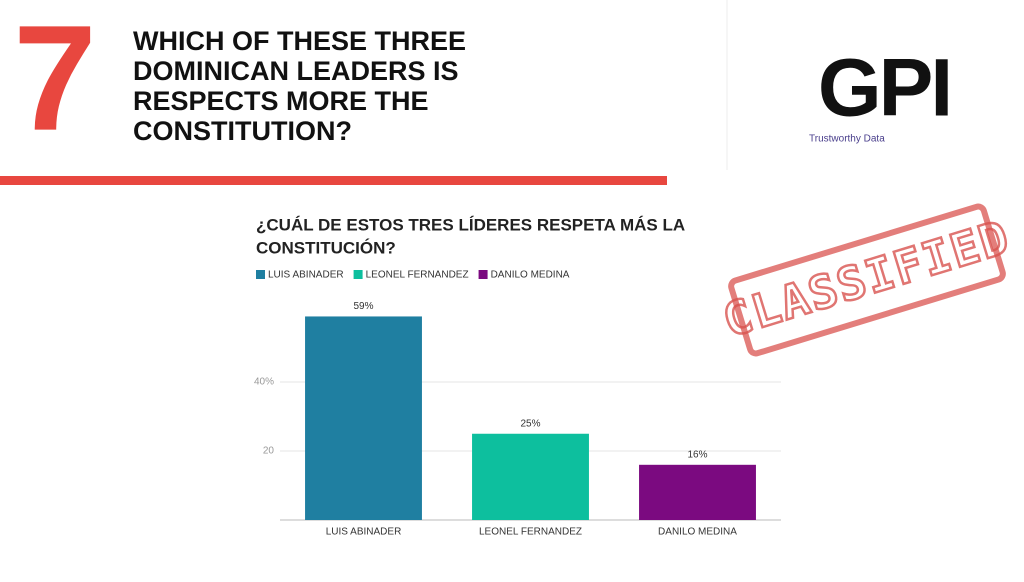 The image size is (1024, 582). Describe the element at coordinates (296, 71) in the screenshot. I see `question-line: DOMINICAN LEADERS IS` at that location.